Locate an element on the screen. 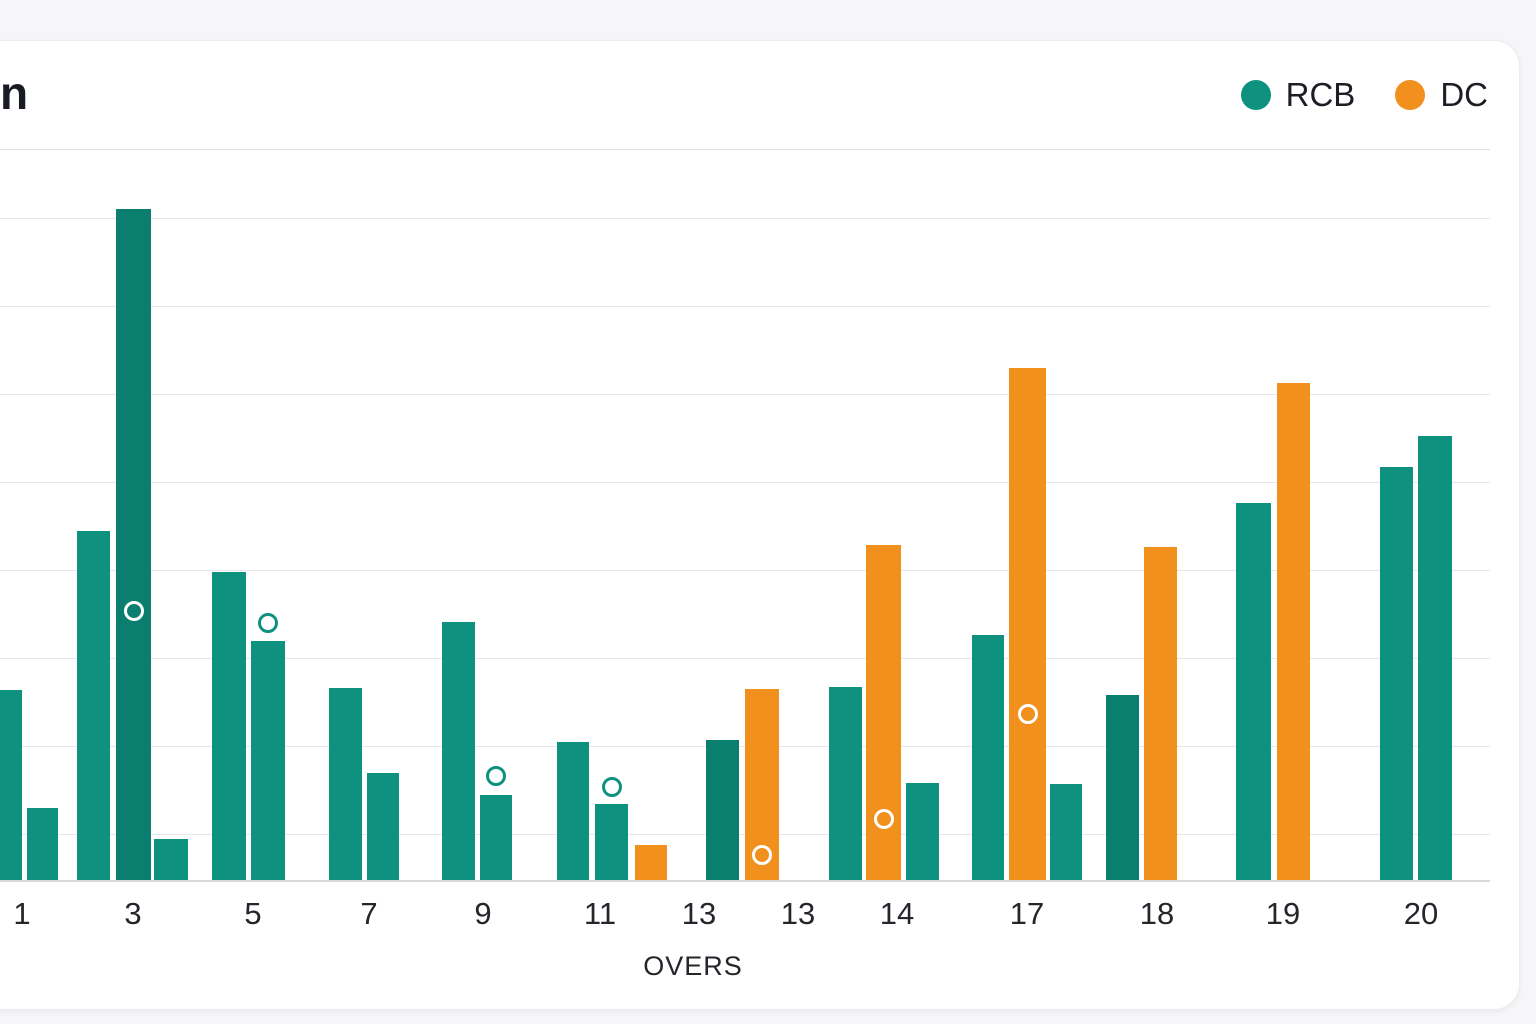  rcb-legend-dot-icon is located at coordinates (1255, 95).